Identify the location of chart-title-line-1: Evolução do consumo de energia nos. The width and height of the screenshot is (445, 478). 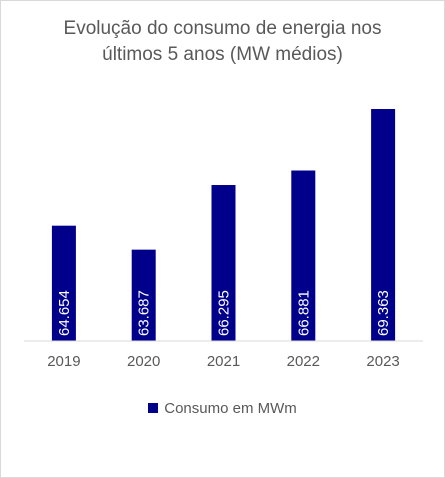
(222, 28).